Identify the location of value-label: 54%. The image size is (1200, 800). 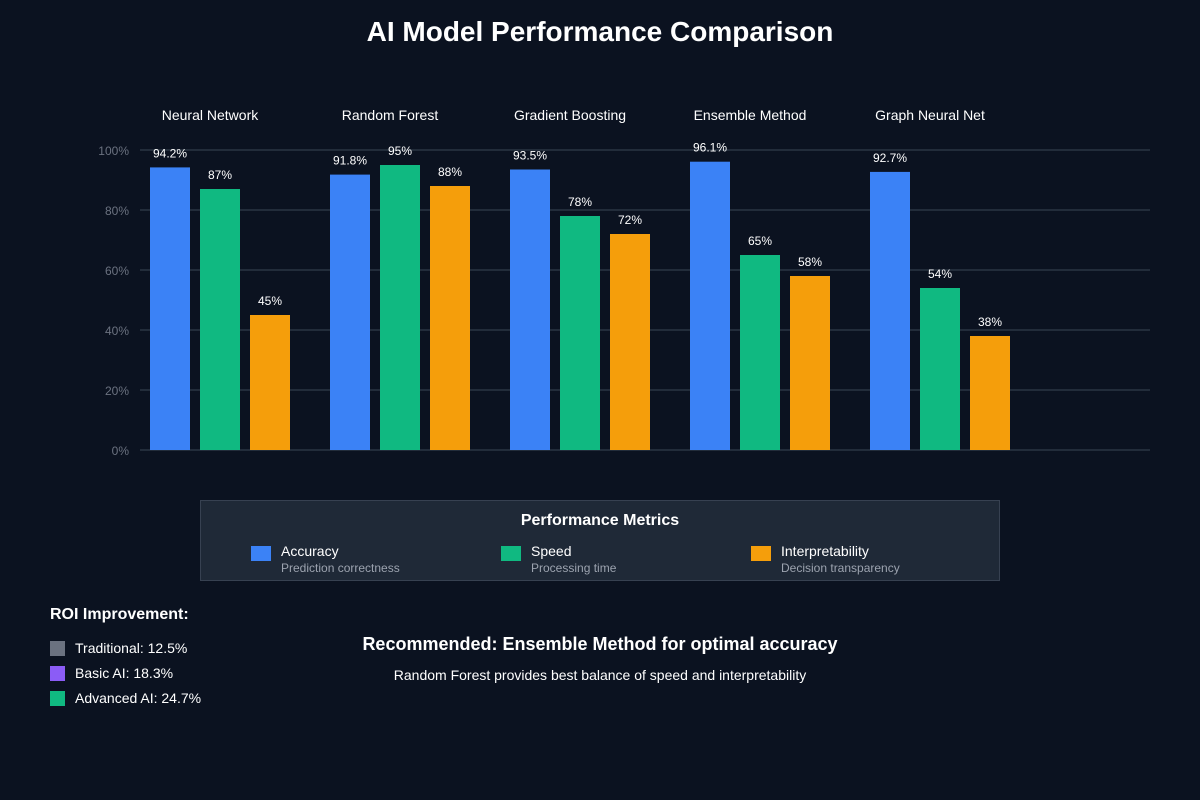
(940, 274).